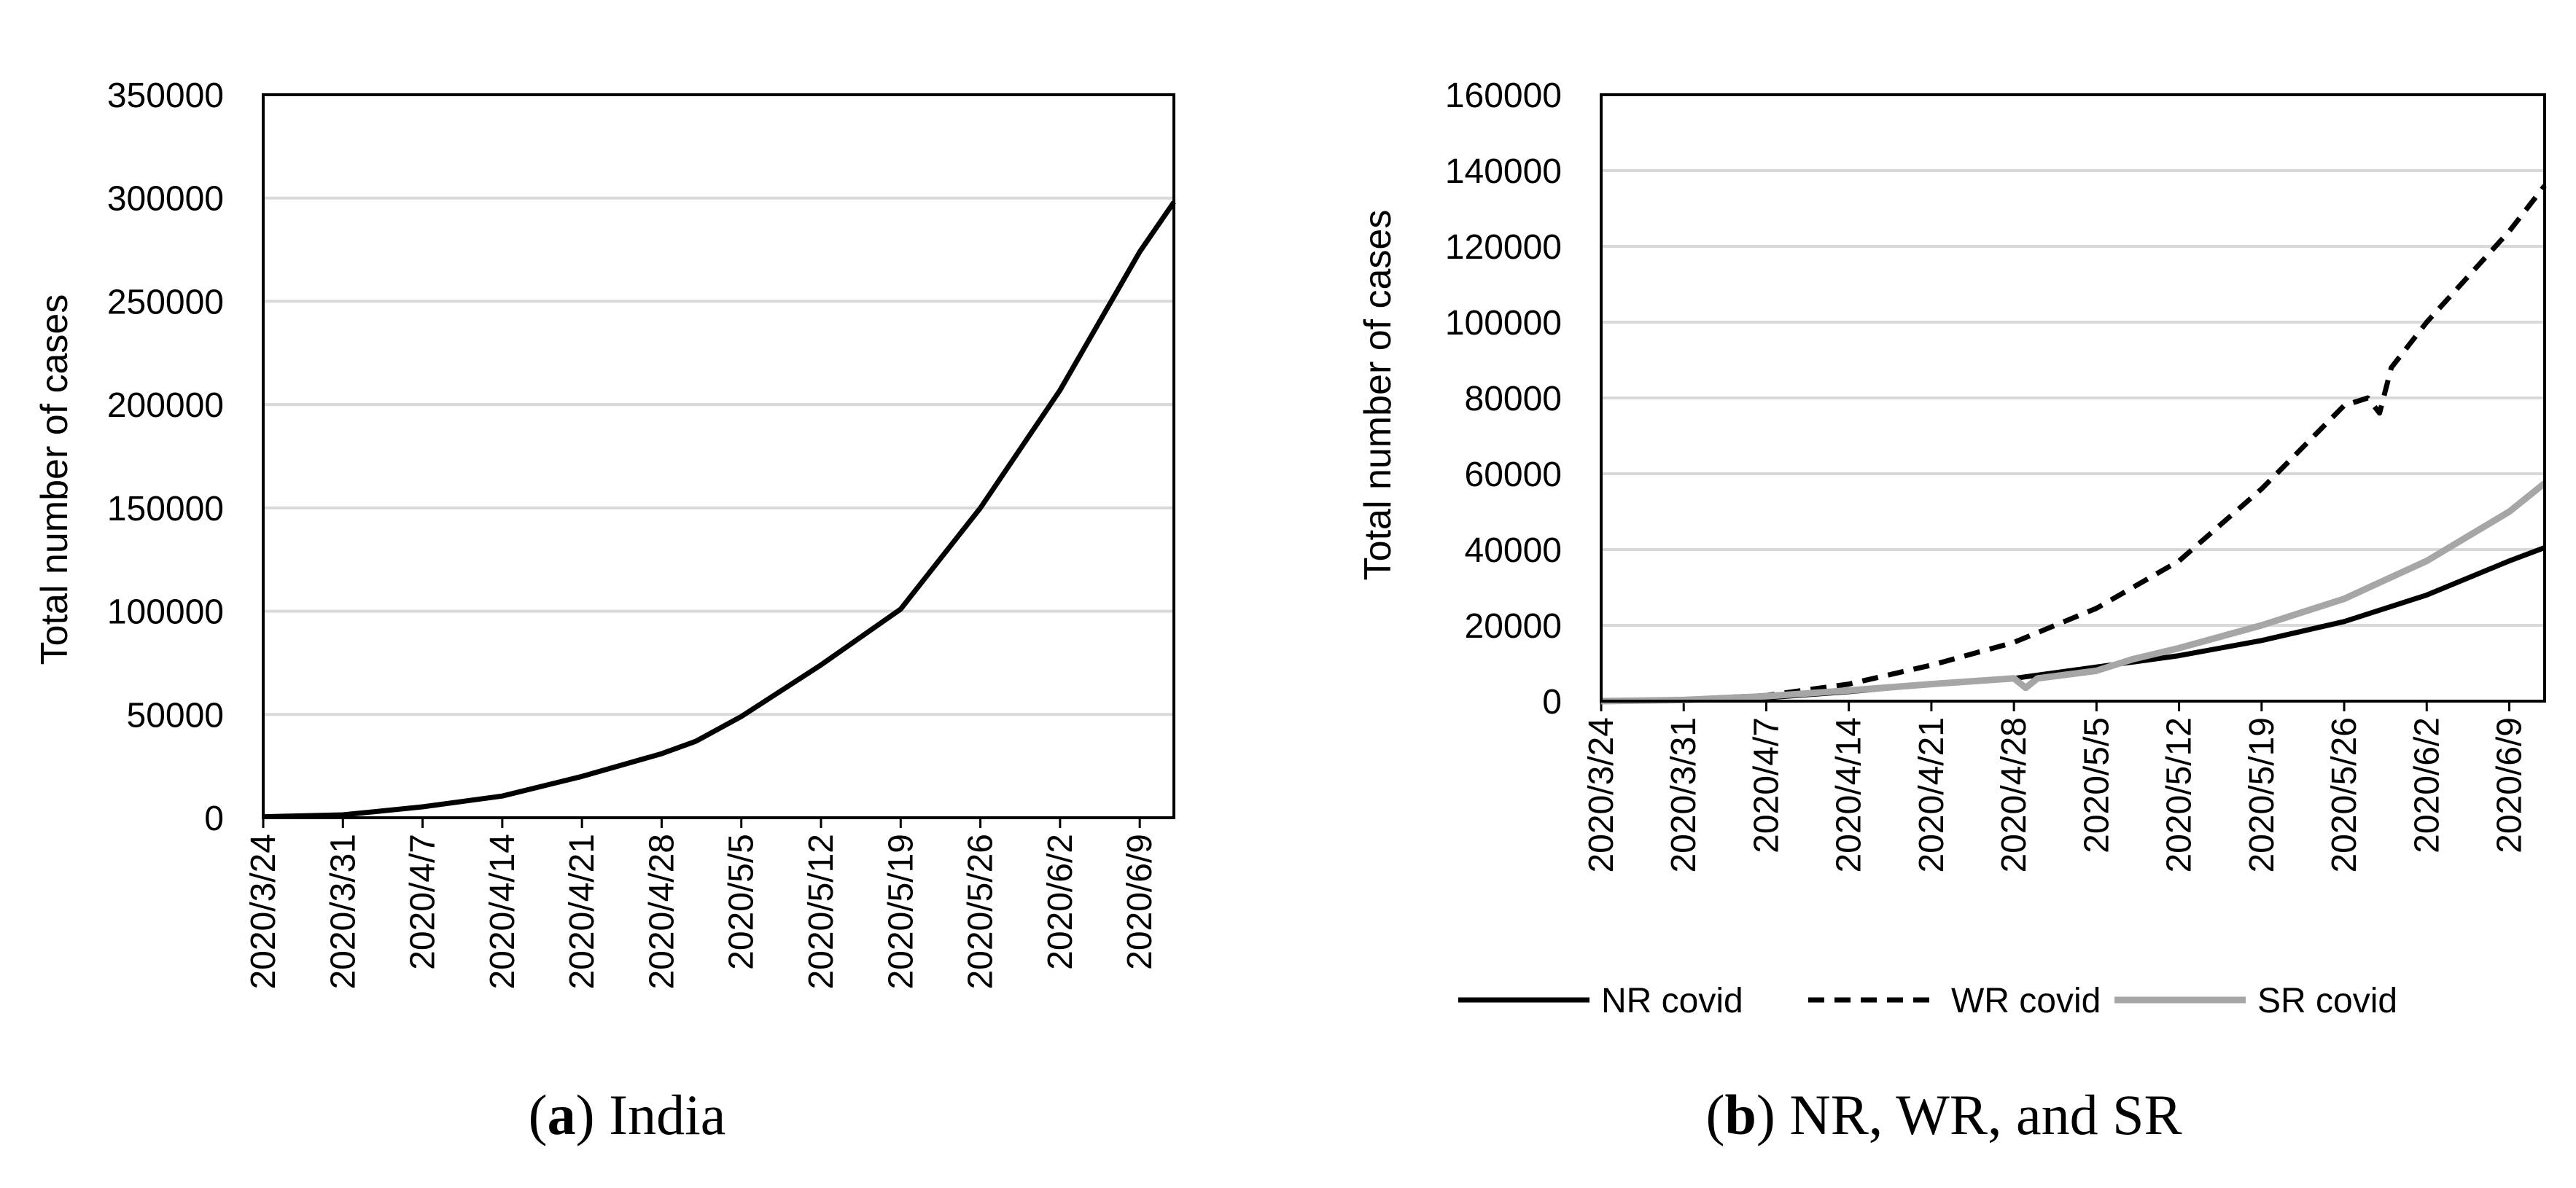 The image size is (2576, 1188). What do you see at coordinates (2262, 795) in the screenshot?
I see `x-tick-label-b: 2020/5/19` at bounding box center [2262, 795].